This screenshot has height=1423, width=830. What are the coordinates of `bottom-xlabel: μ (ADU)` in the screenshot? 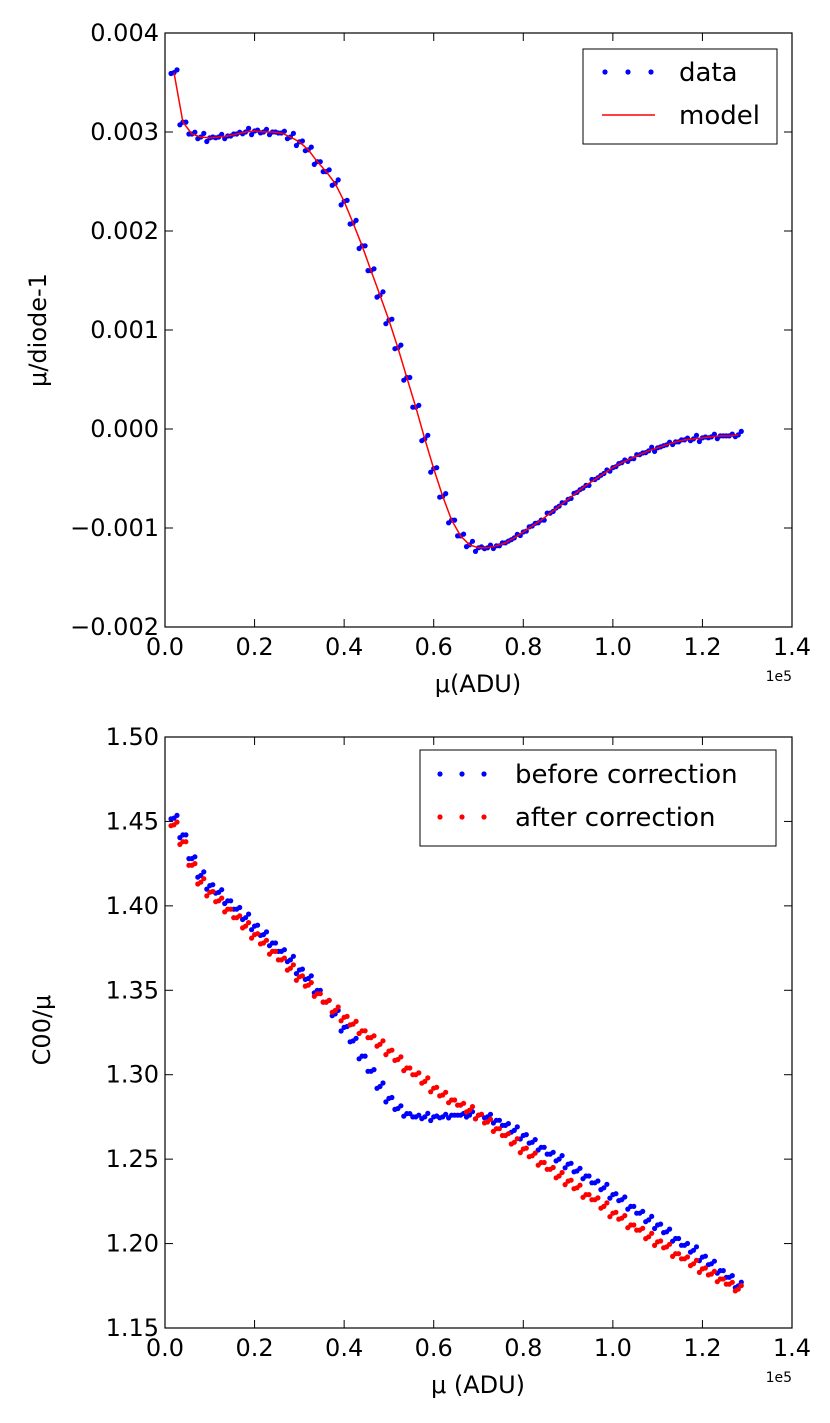 It's located at (478, 1385).